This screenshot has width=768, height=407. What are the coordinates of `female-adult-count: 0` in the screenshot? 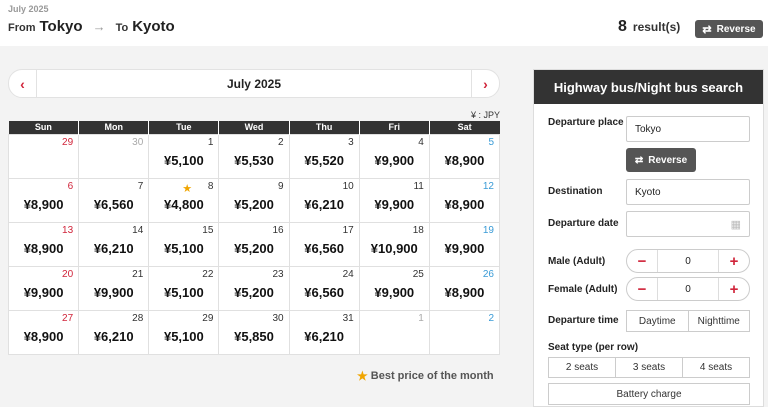 It's located at (688, 289).